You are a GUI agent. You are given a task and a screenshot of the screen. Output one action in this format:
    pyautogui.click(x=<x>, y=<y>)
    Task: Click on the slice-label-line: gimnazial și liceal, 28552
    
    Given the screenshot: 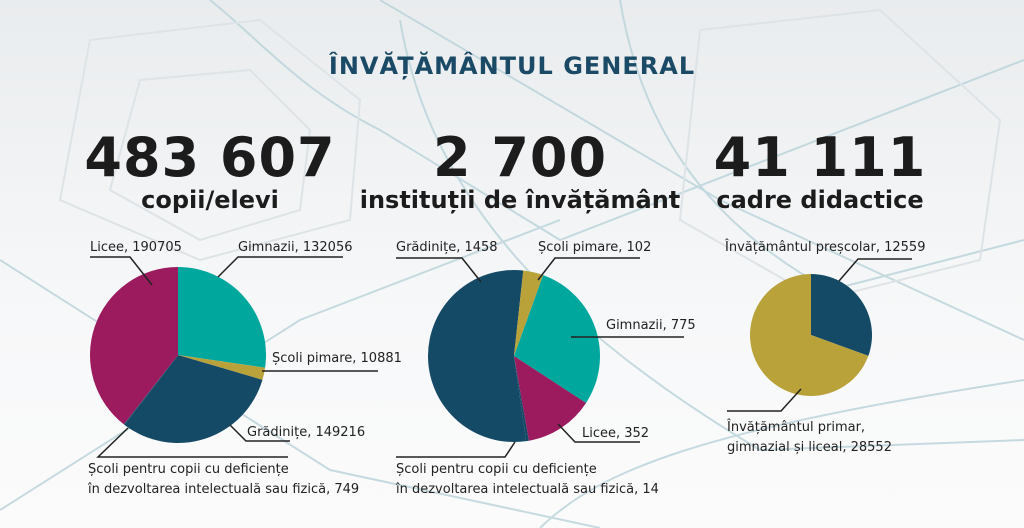 What is the action you would take?
    pyautogui.click(x=809, y=447)
    